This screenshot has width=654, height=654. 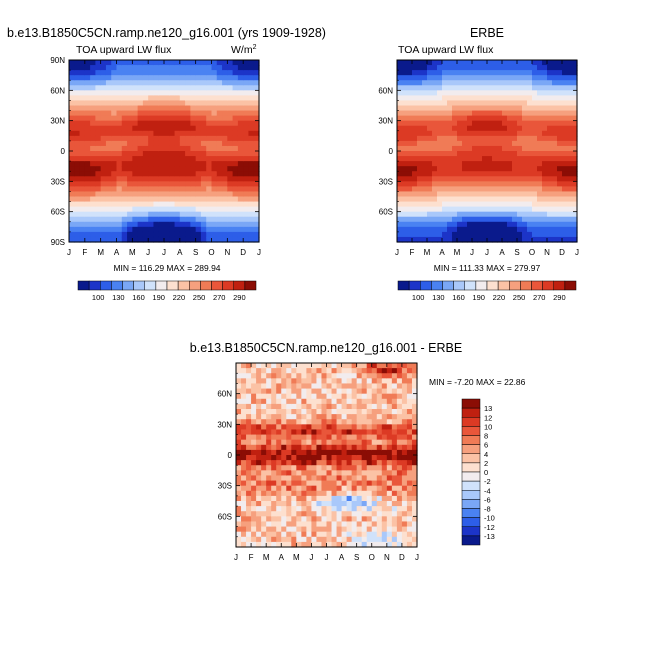 I want to click on model-y-tick-label: 30S, so click(x=58, y=181).